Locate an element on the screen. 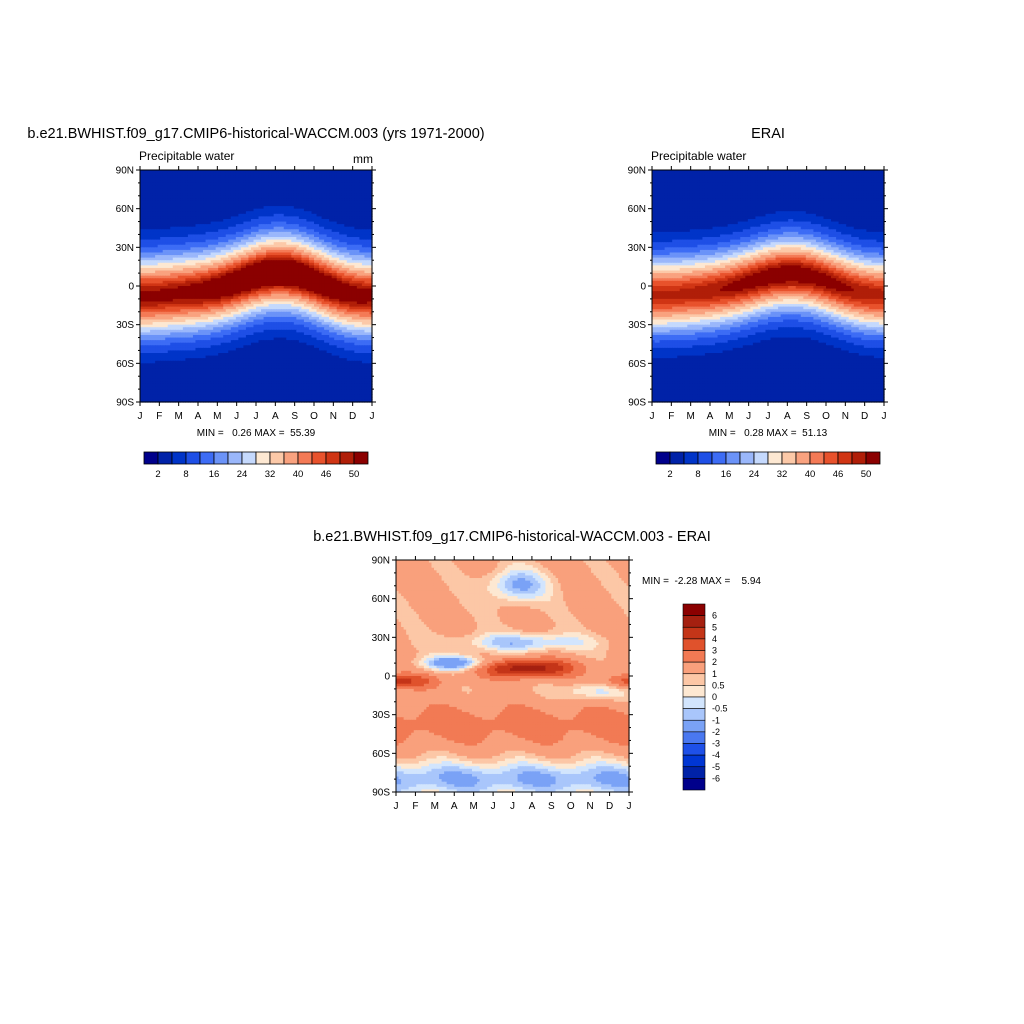 The width and height of the screenshot is (1024, 1024). model-variable-label: Precipitable water is located at coordinates (186, 156).